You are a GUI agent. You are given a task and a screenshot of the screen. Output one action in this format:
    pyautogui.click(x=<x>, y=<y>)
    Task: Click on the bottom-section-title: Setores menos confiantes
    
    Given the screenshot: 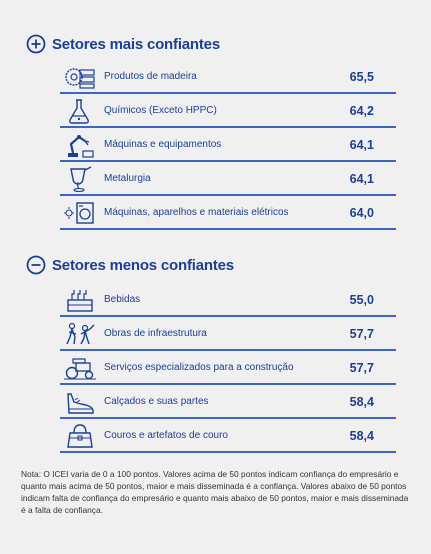 What is the action you would take?
    pyautogui.click(x=130, y=265)
    